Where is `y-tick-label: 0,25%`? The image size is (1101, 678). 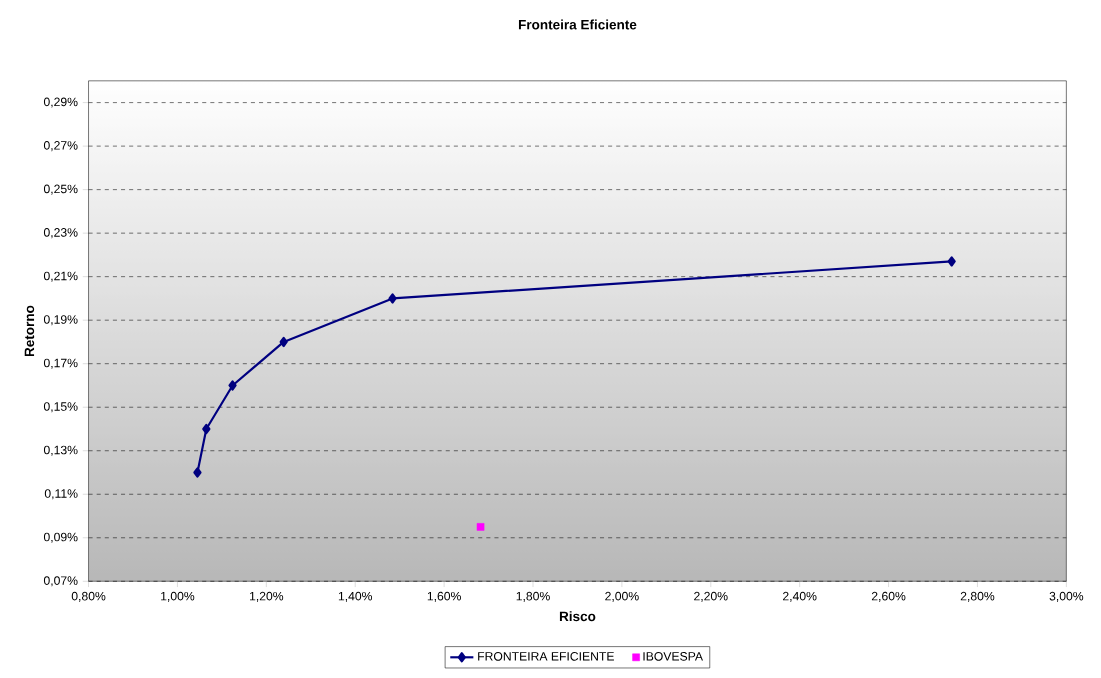
y-tick-label: 0,25% is located at coordinates (60, 189).